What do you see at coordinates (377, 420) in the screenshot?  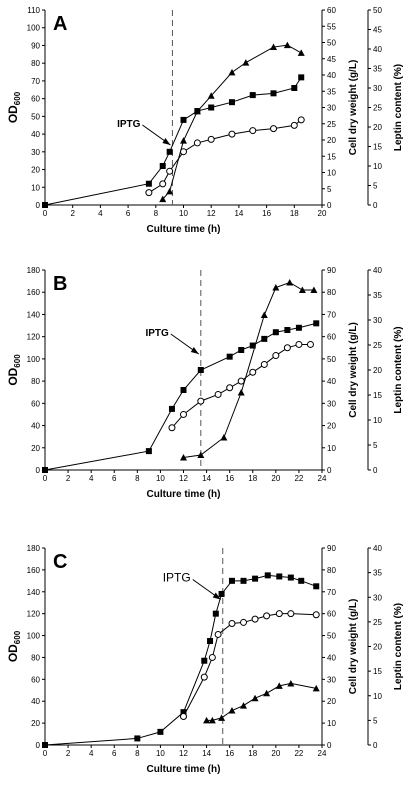 I see `y3-tick-label: 10` at bounding box center [377, 420].